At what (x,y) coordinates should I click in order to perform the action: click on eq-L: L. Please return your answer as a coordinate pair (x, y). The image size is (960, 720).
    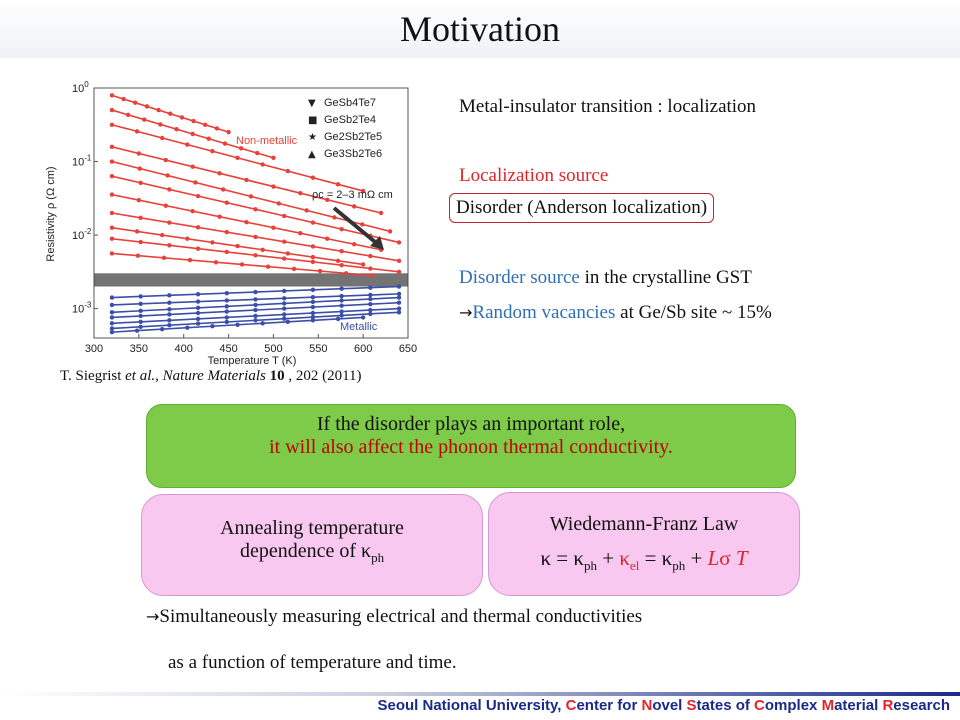
    Looking at the image, I should click on (713, 558).